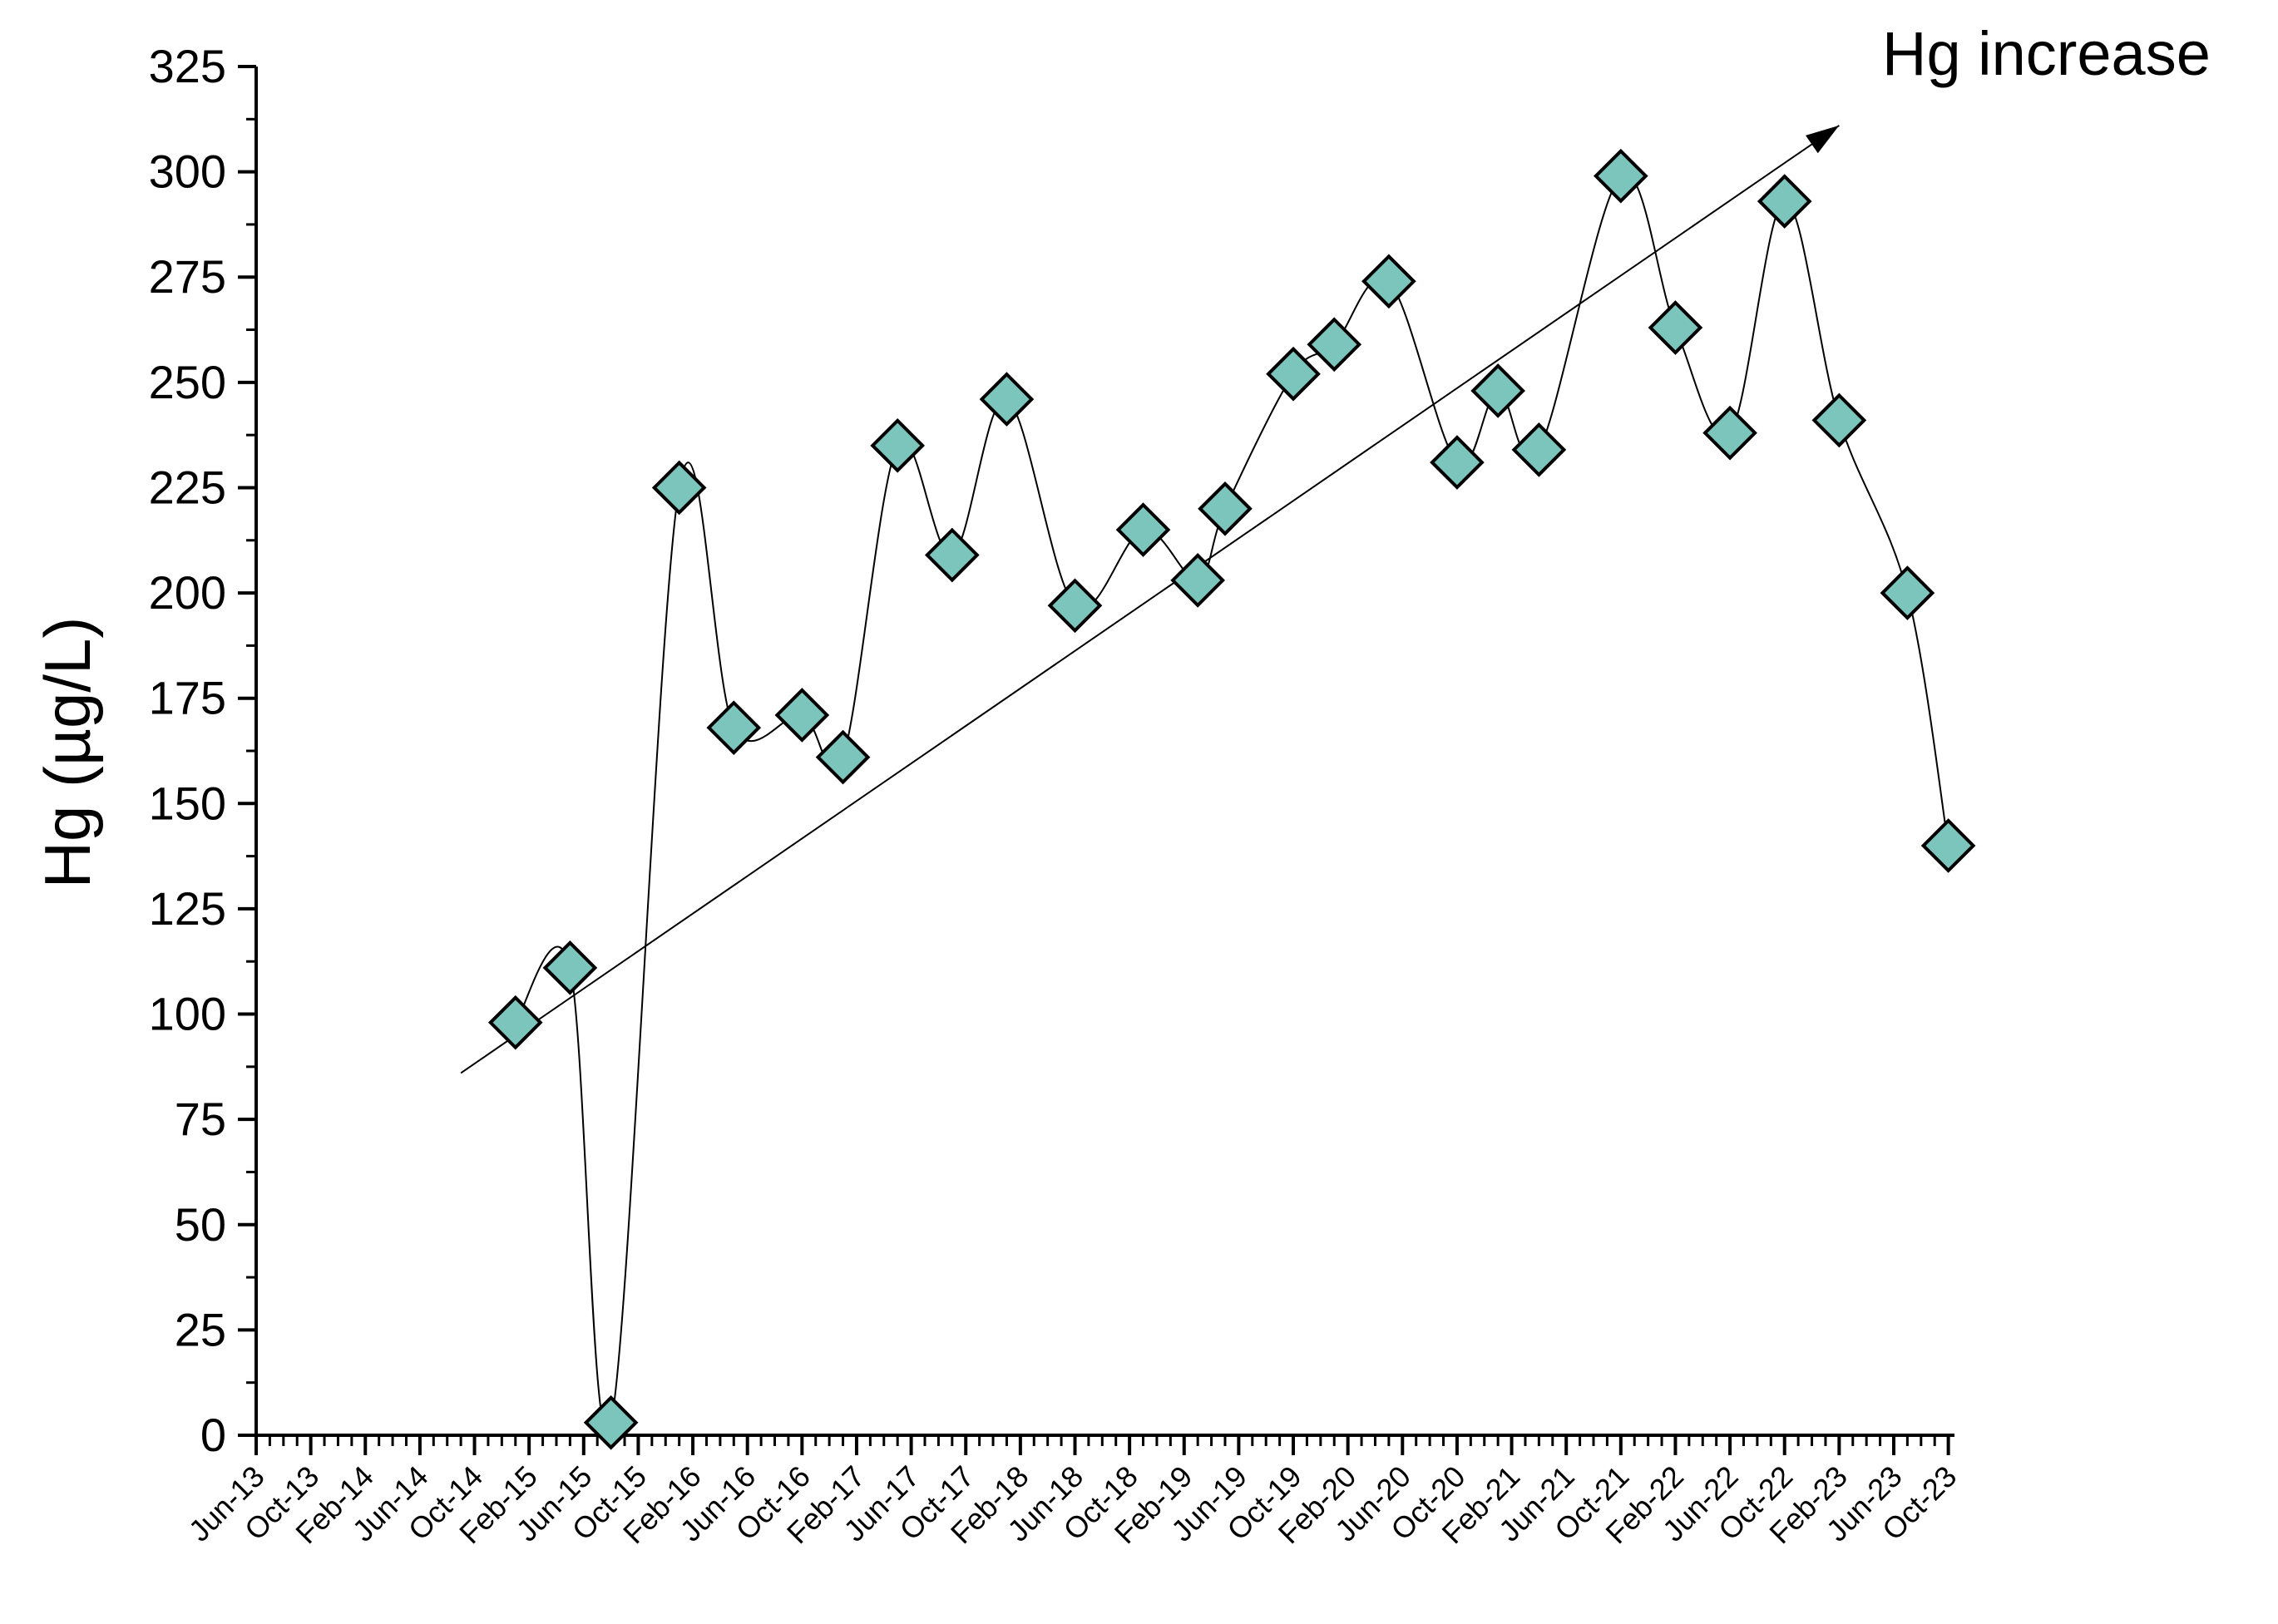  I want to click on y-tick-label: 125, so click(187, 909).